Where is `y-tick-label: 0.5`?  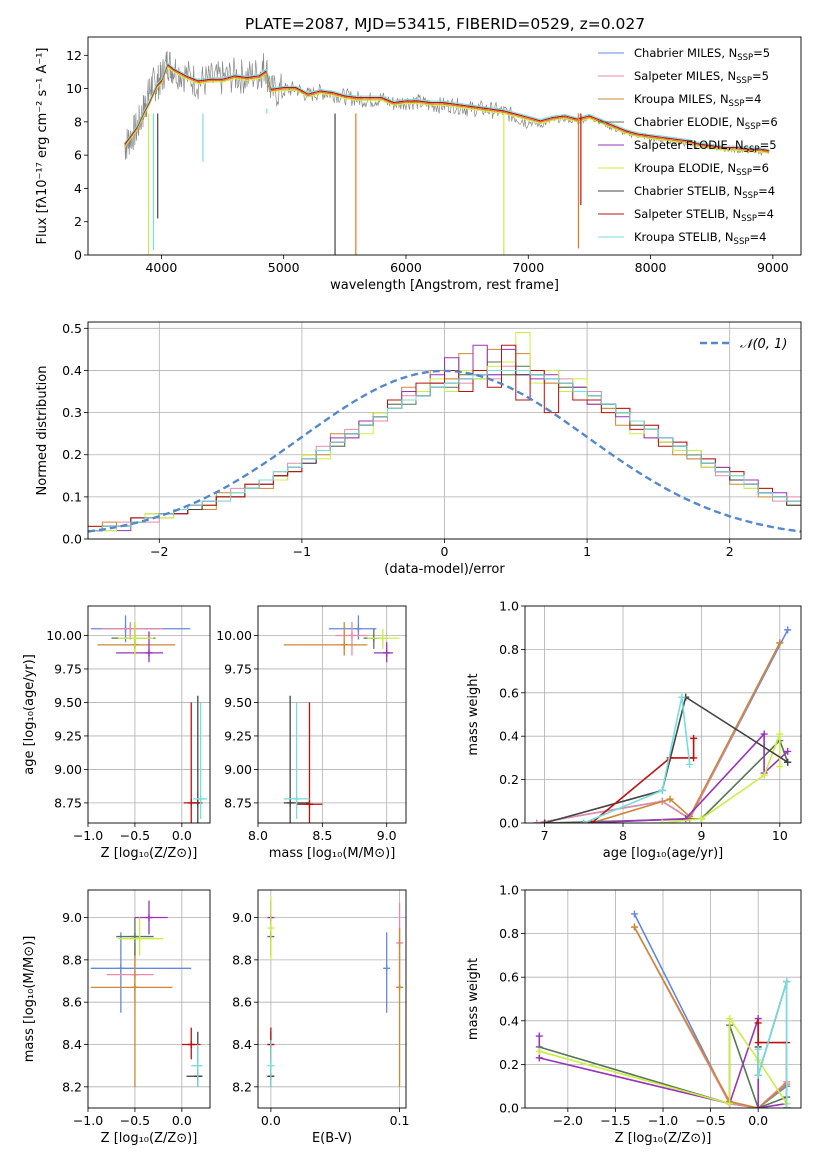 y-tick-label: 0.5 is located at coordinates (72, 328).